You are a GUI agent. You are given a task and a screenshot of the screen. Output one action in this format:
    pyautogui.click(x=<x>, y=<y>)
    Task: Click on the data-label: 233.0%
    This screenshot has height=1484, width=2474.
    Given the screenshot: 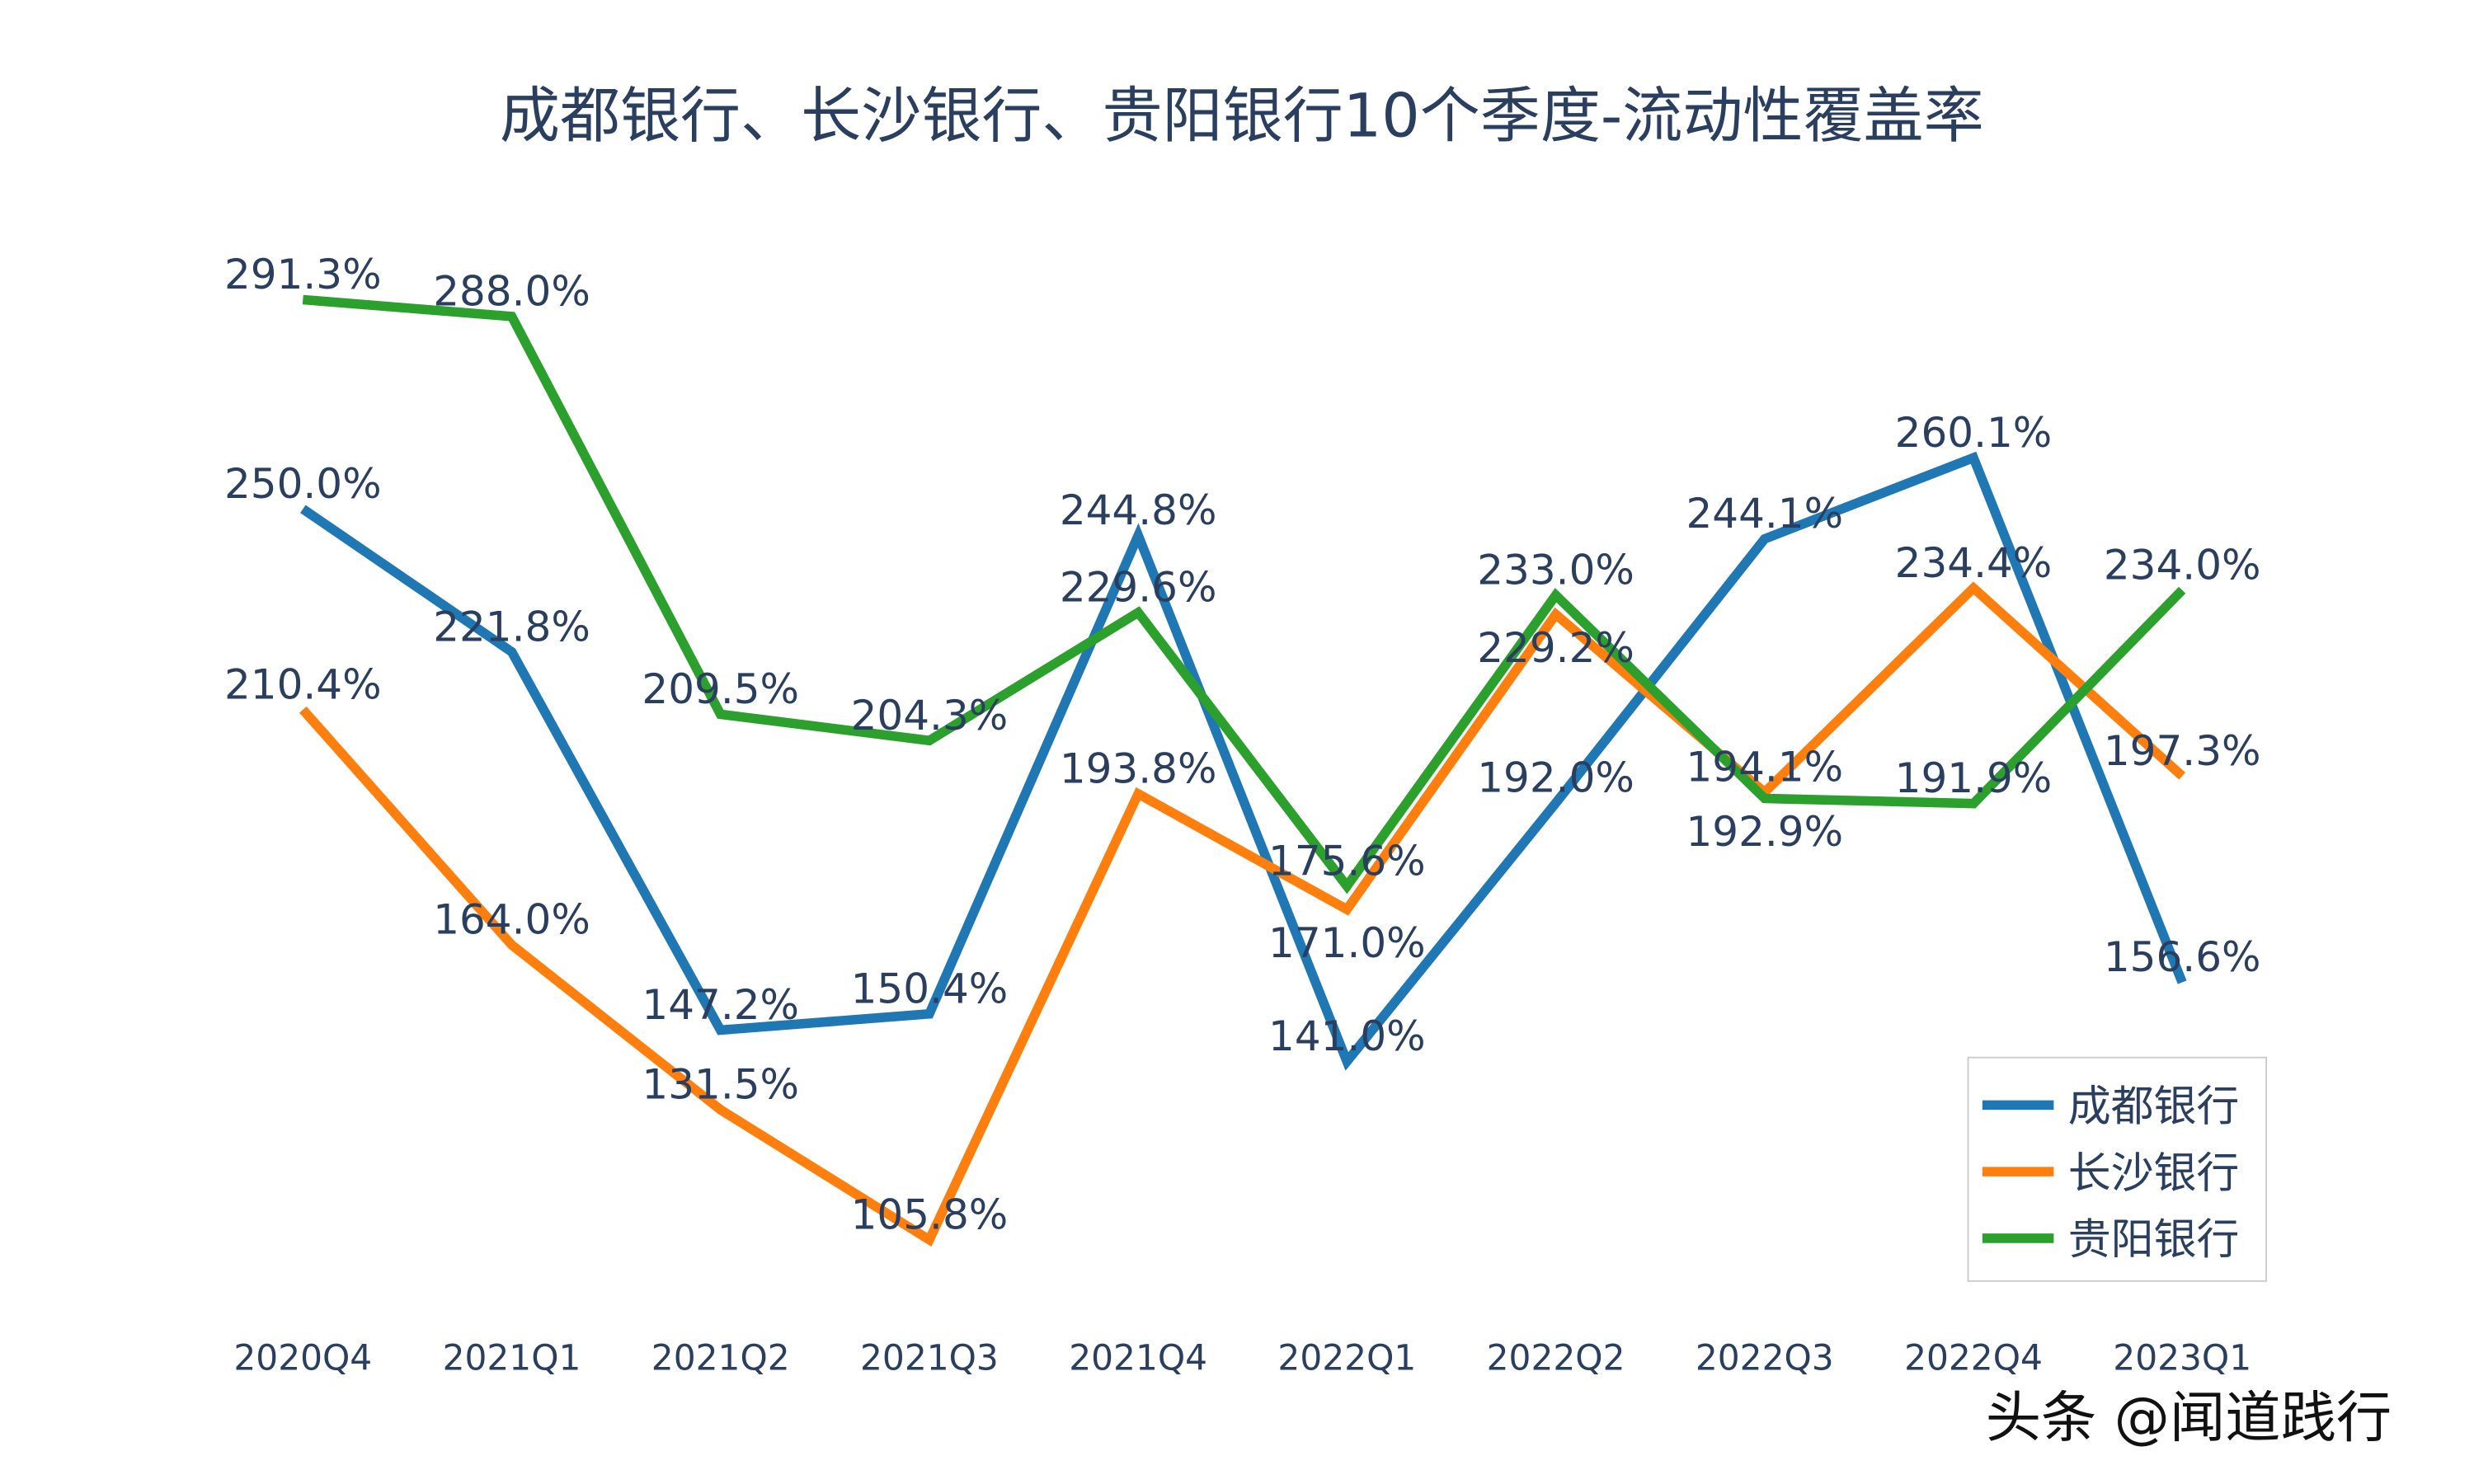 What is the action you would take?
    pyautogui.click(x=1555, y=570)
    